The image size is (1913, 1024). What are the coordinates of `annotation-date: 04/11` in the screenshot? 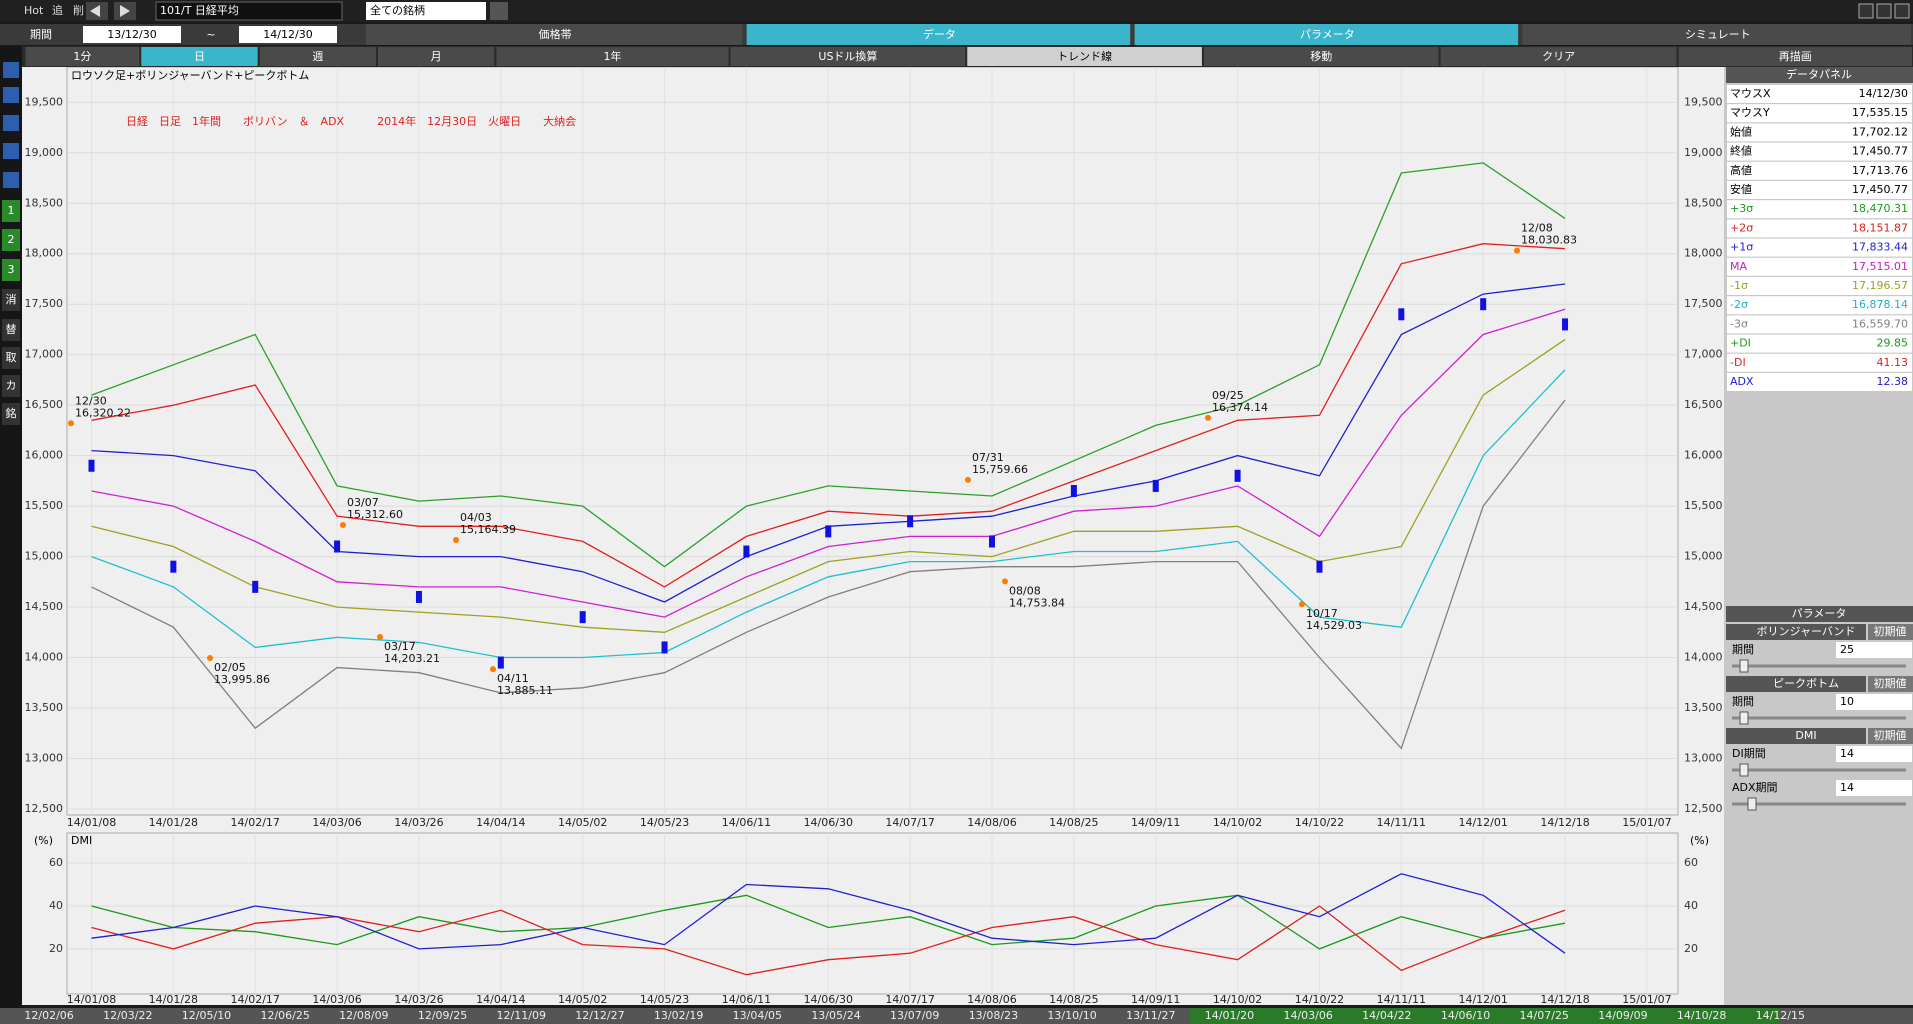 It's located at (513, 678).